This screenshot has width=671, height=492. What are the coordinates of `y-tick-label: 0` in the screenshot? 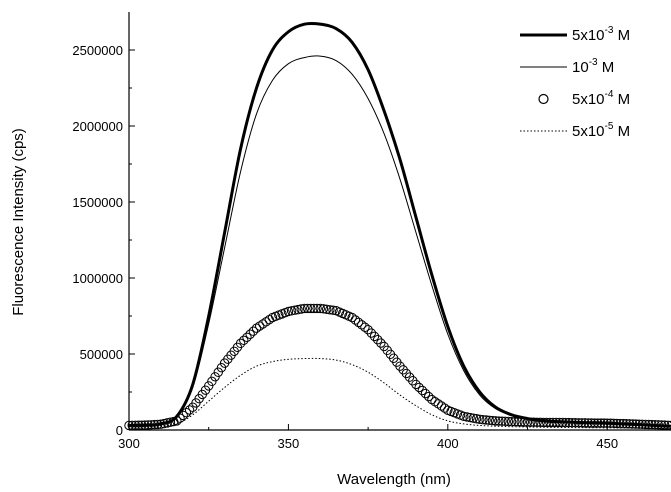 It's located at (119, 430).